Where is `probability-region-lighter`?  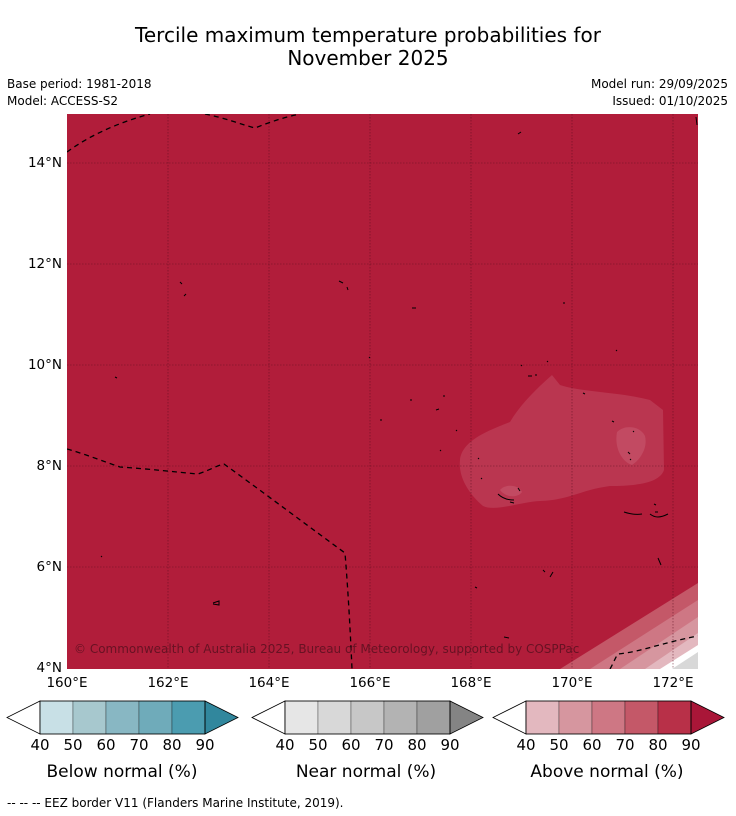 probability-region-lighter is located at coordinates (561, 441).